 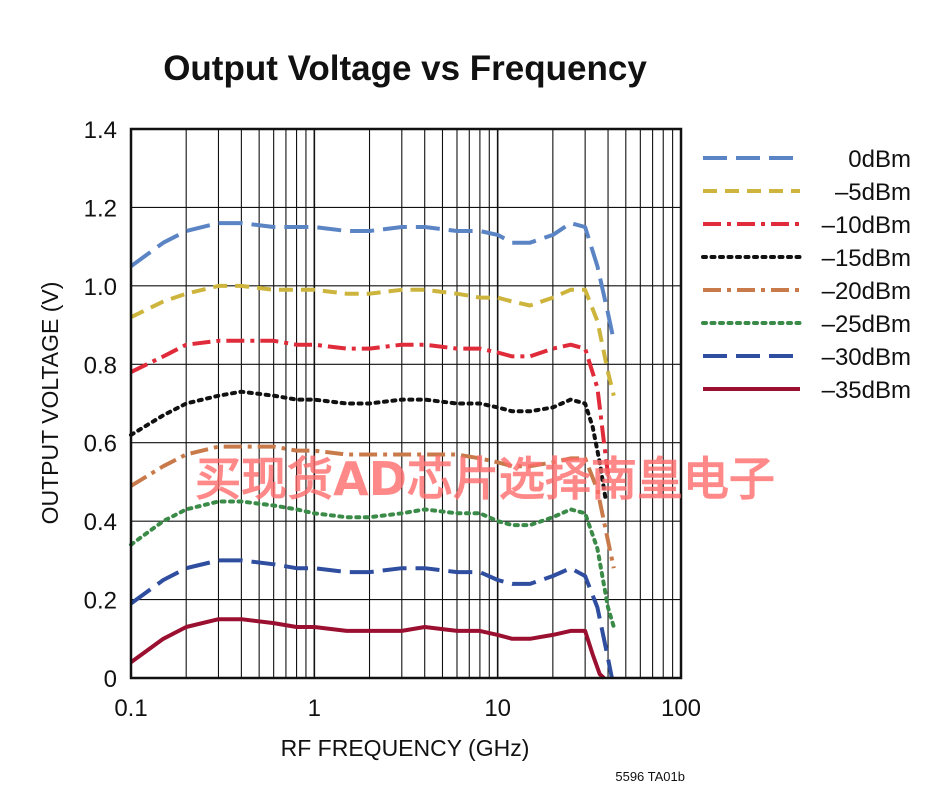 I want to click on x-tick-label: 0.1, so click(x=130, y=708).